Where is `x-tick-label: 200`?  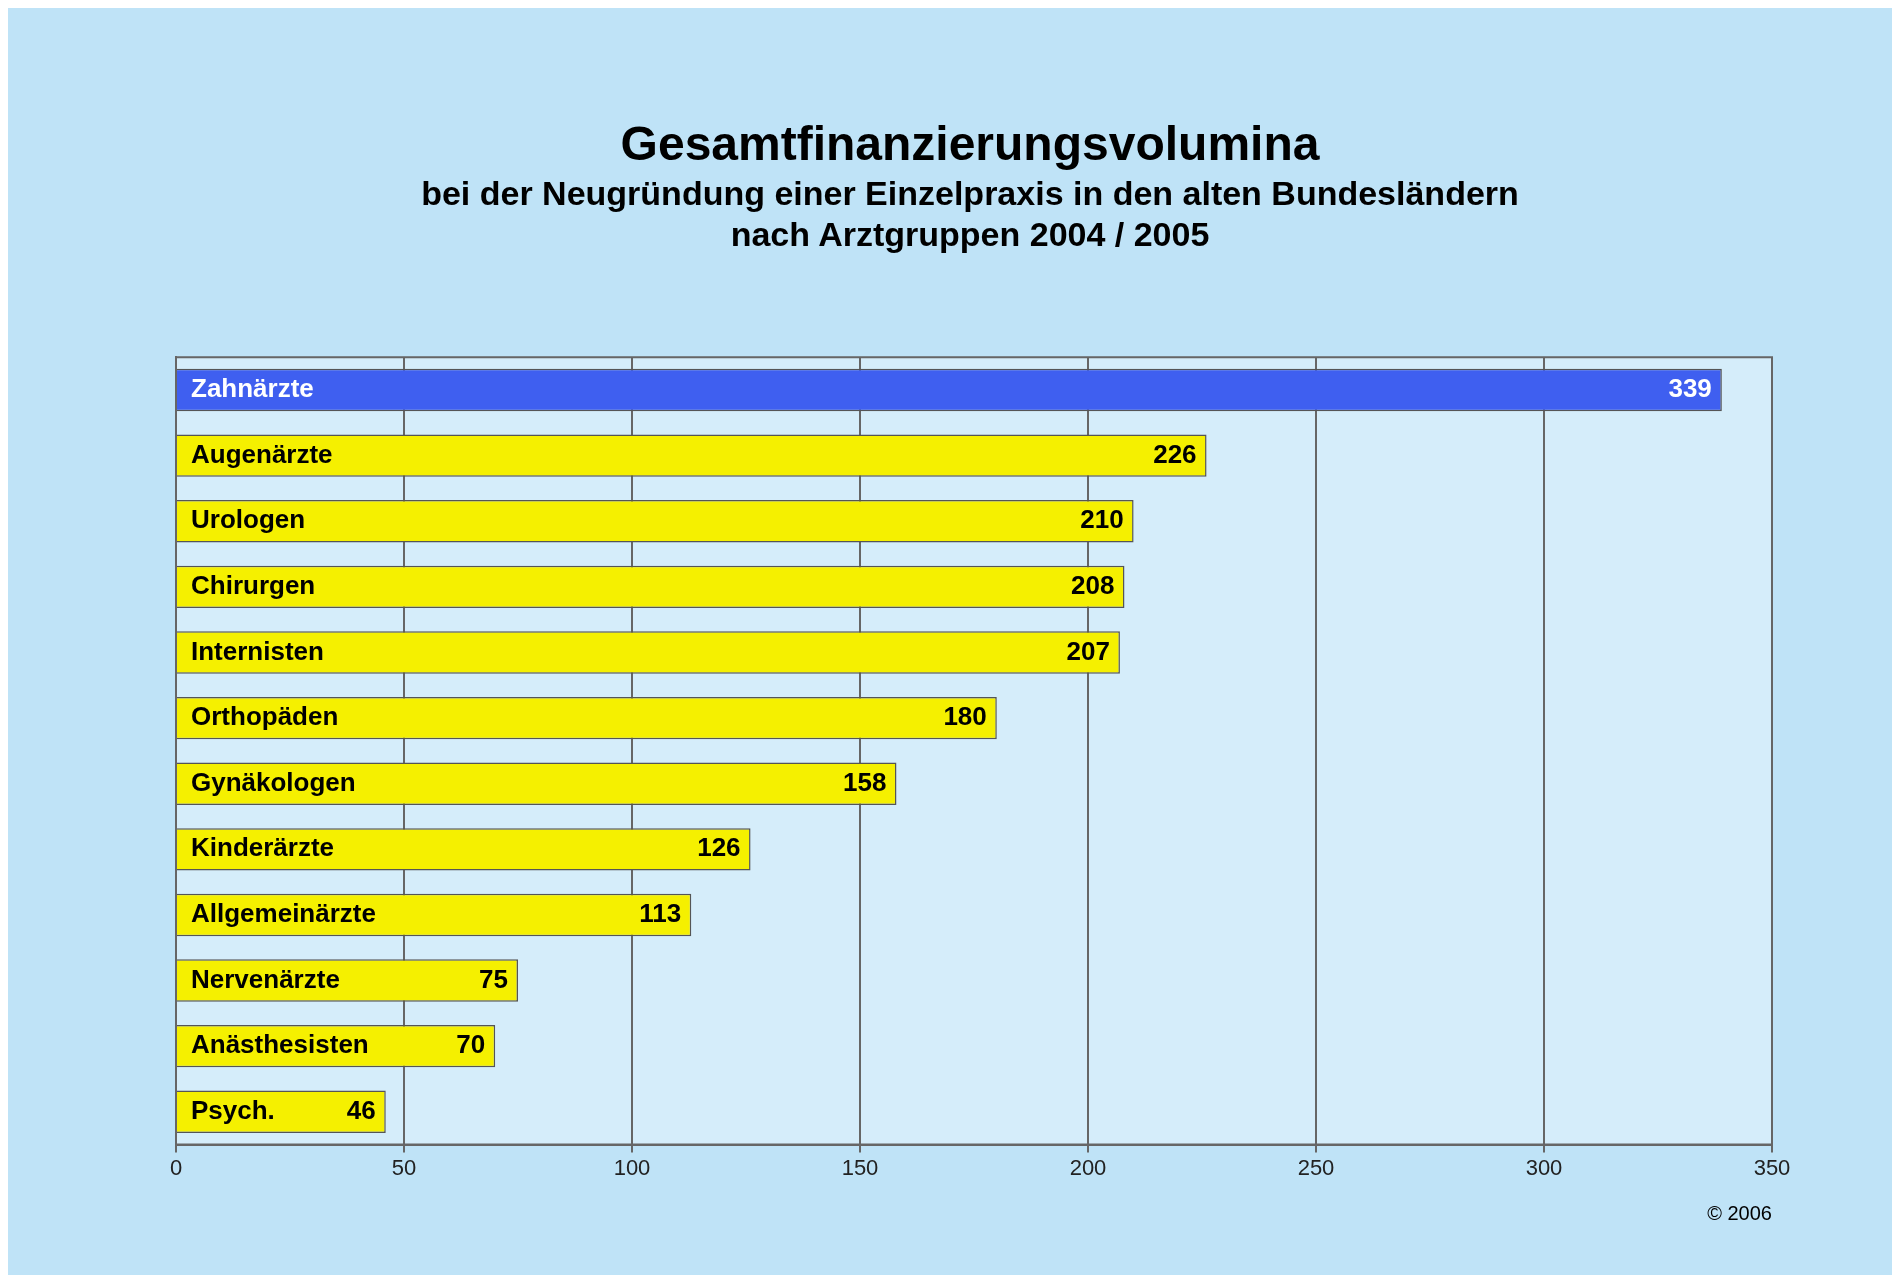 x-tick-label: 200 is located at coordinates (1088, 1167).